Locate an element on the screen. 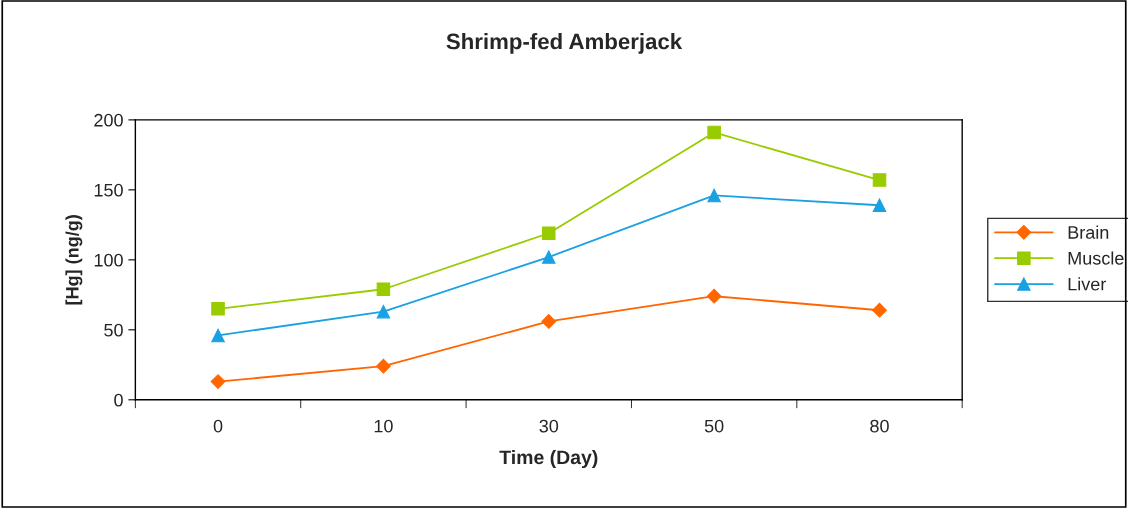 Image resolution: width=1128 pixels, height=508 pixels. y-tick-label: 0 is located at coordinates (118, 400).